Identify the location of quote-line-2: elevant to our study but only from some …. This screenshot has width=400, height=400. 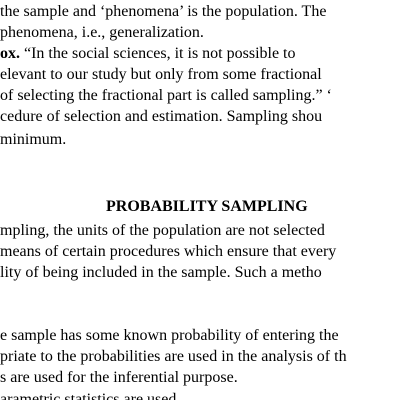
(161, 74).